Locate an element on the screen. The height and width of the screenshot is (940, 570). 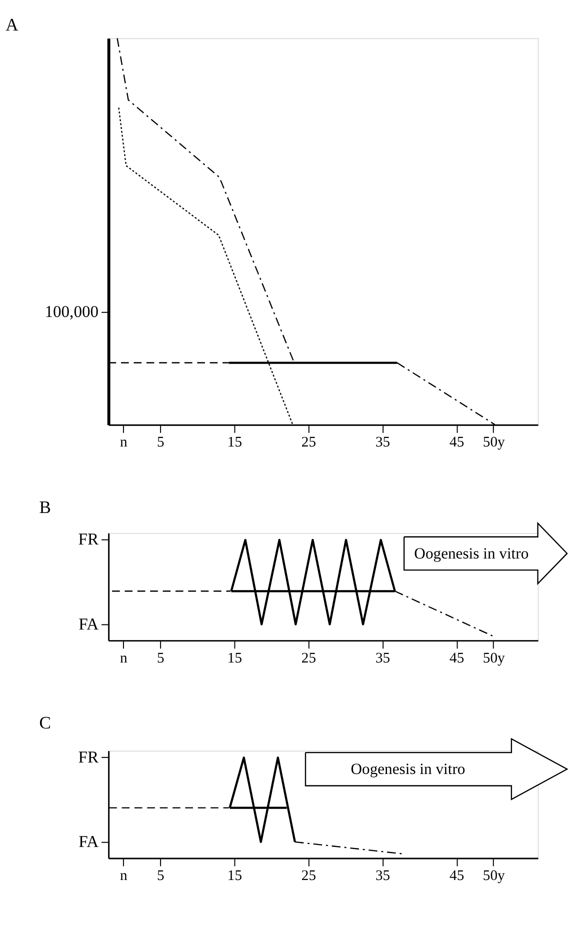
chart-title: B is located at coordinates (45, 507).